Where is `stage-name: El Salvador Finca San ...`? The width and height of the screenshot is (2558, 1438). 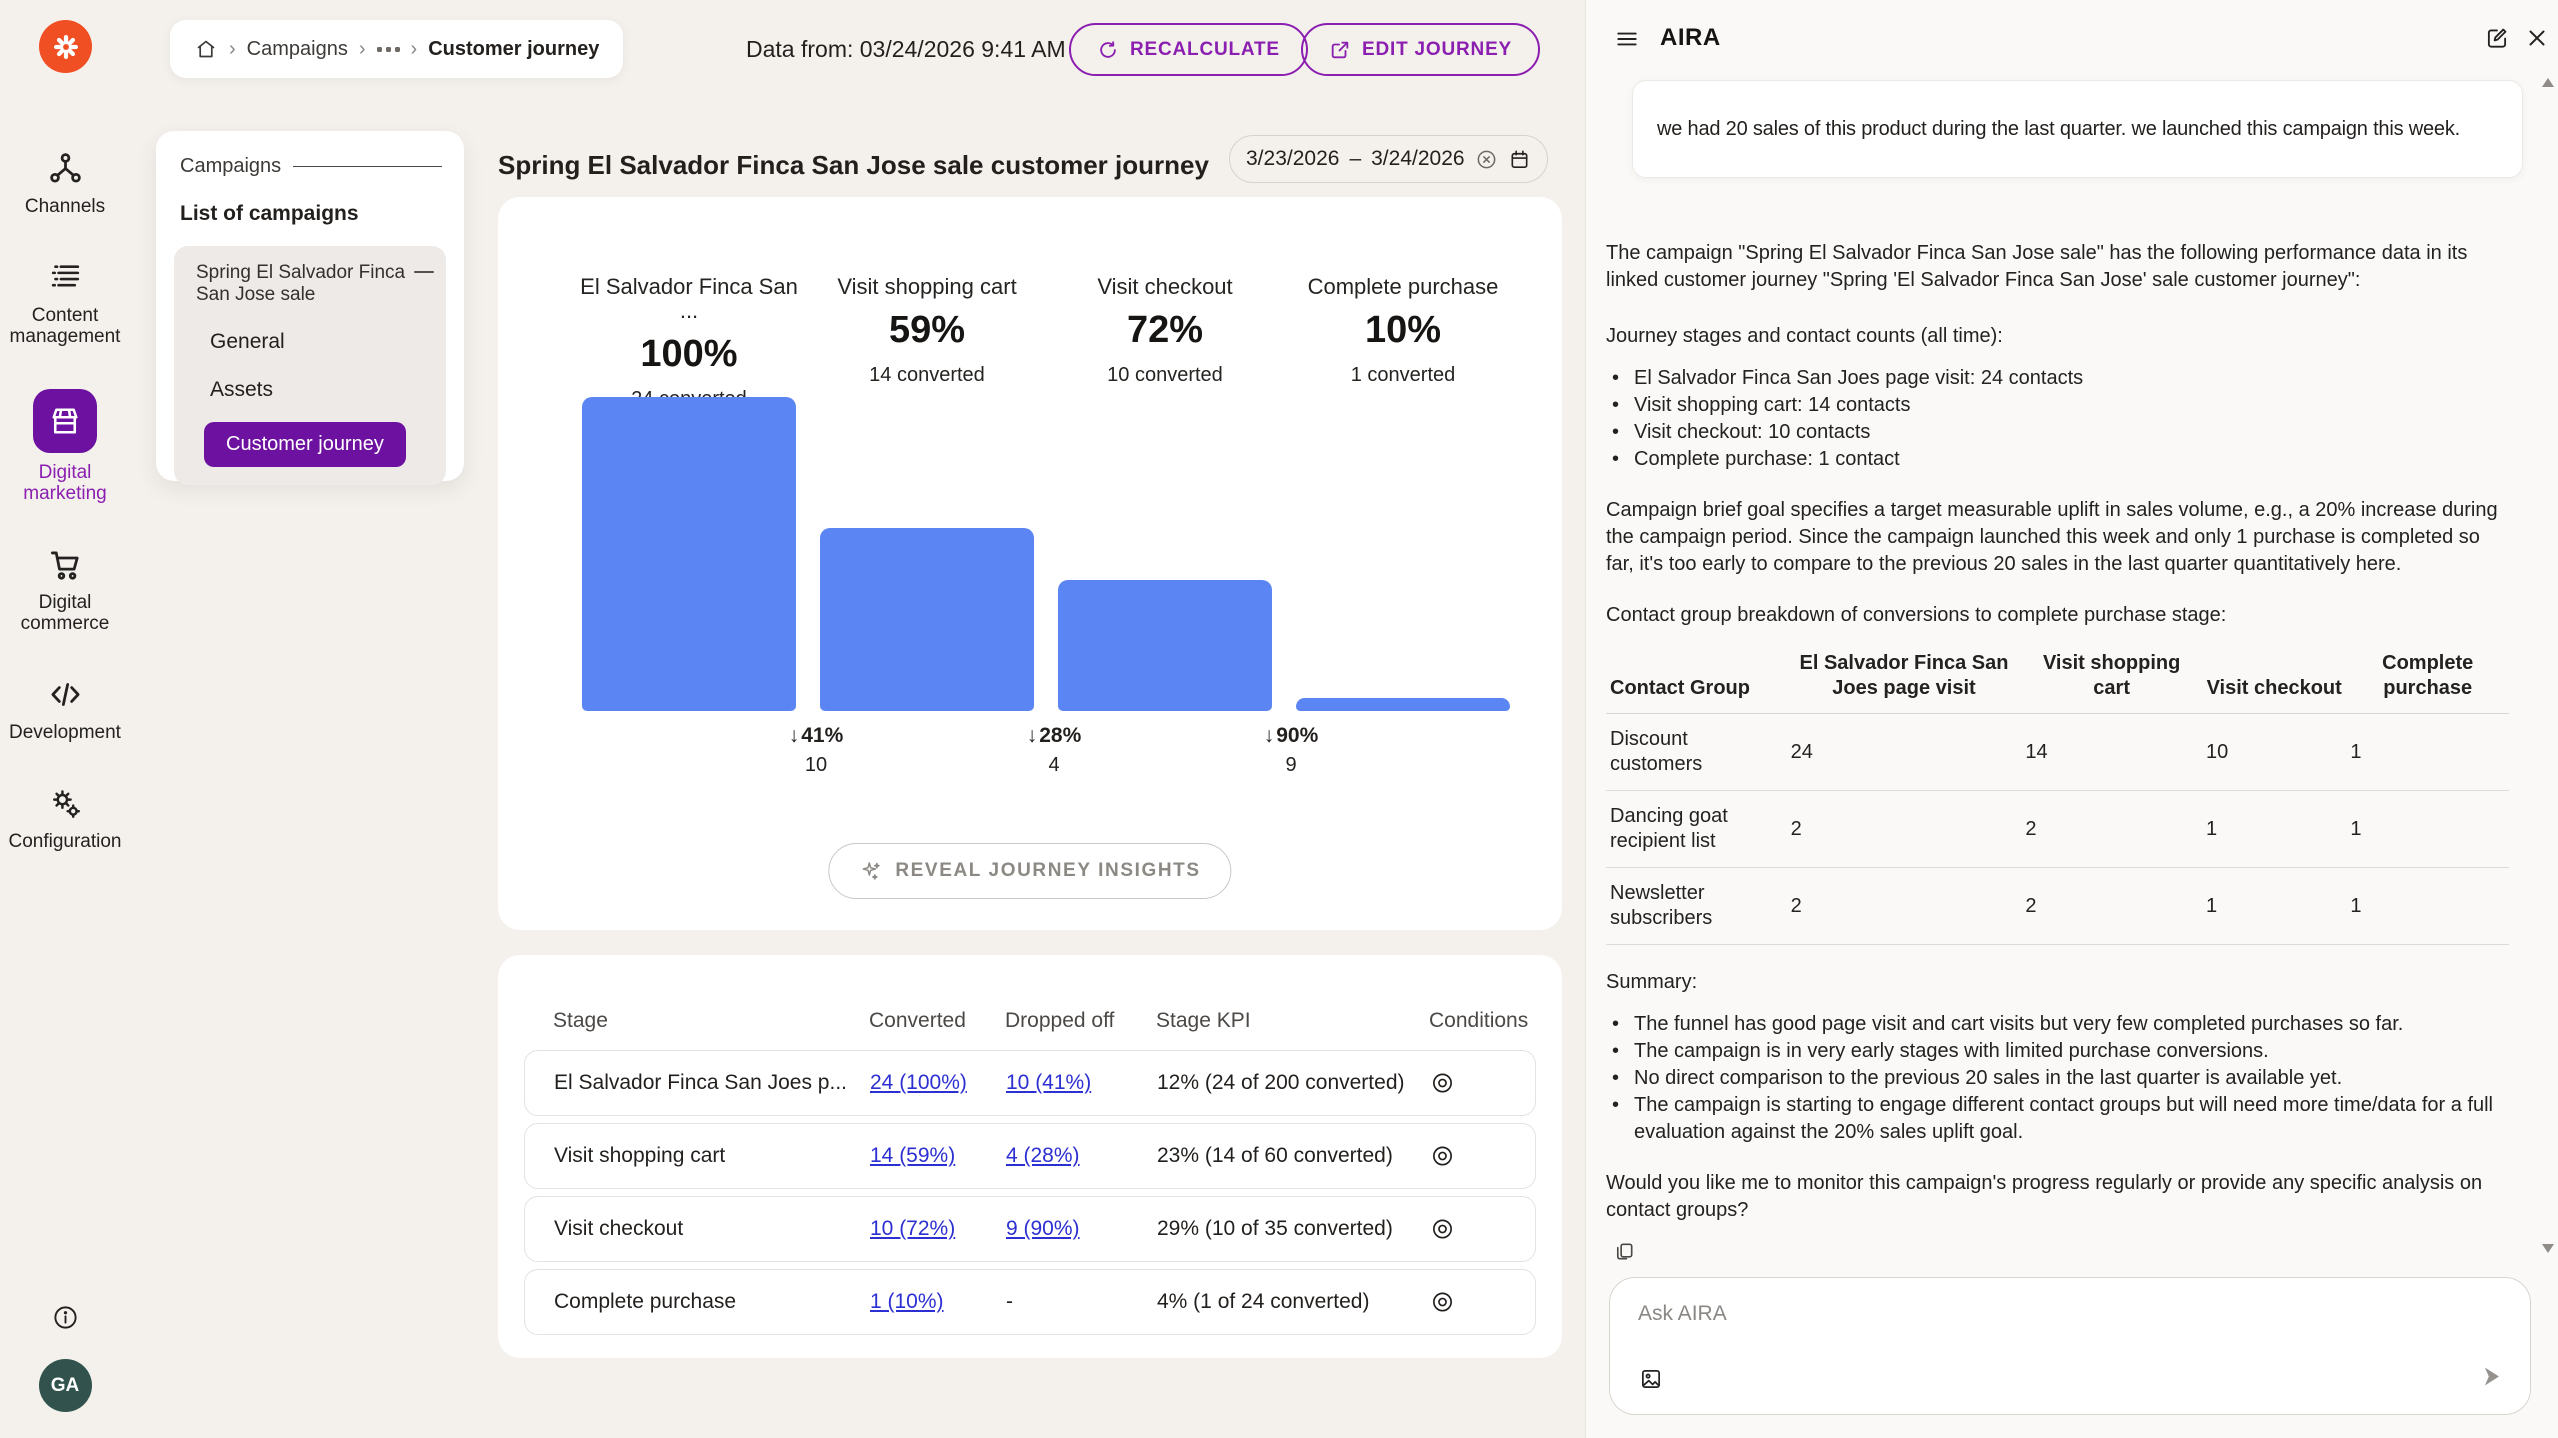 stage-name: El Salvador Finca San ... is located at coordinates (689, 298).